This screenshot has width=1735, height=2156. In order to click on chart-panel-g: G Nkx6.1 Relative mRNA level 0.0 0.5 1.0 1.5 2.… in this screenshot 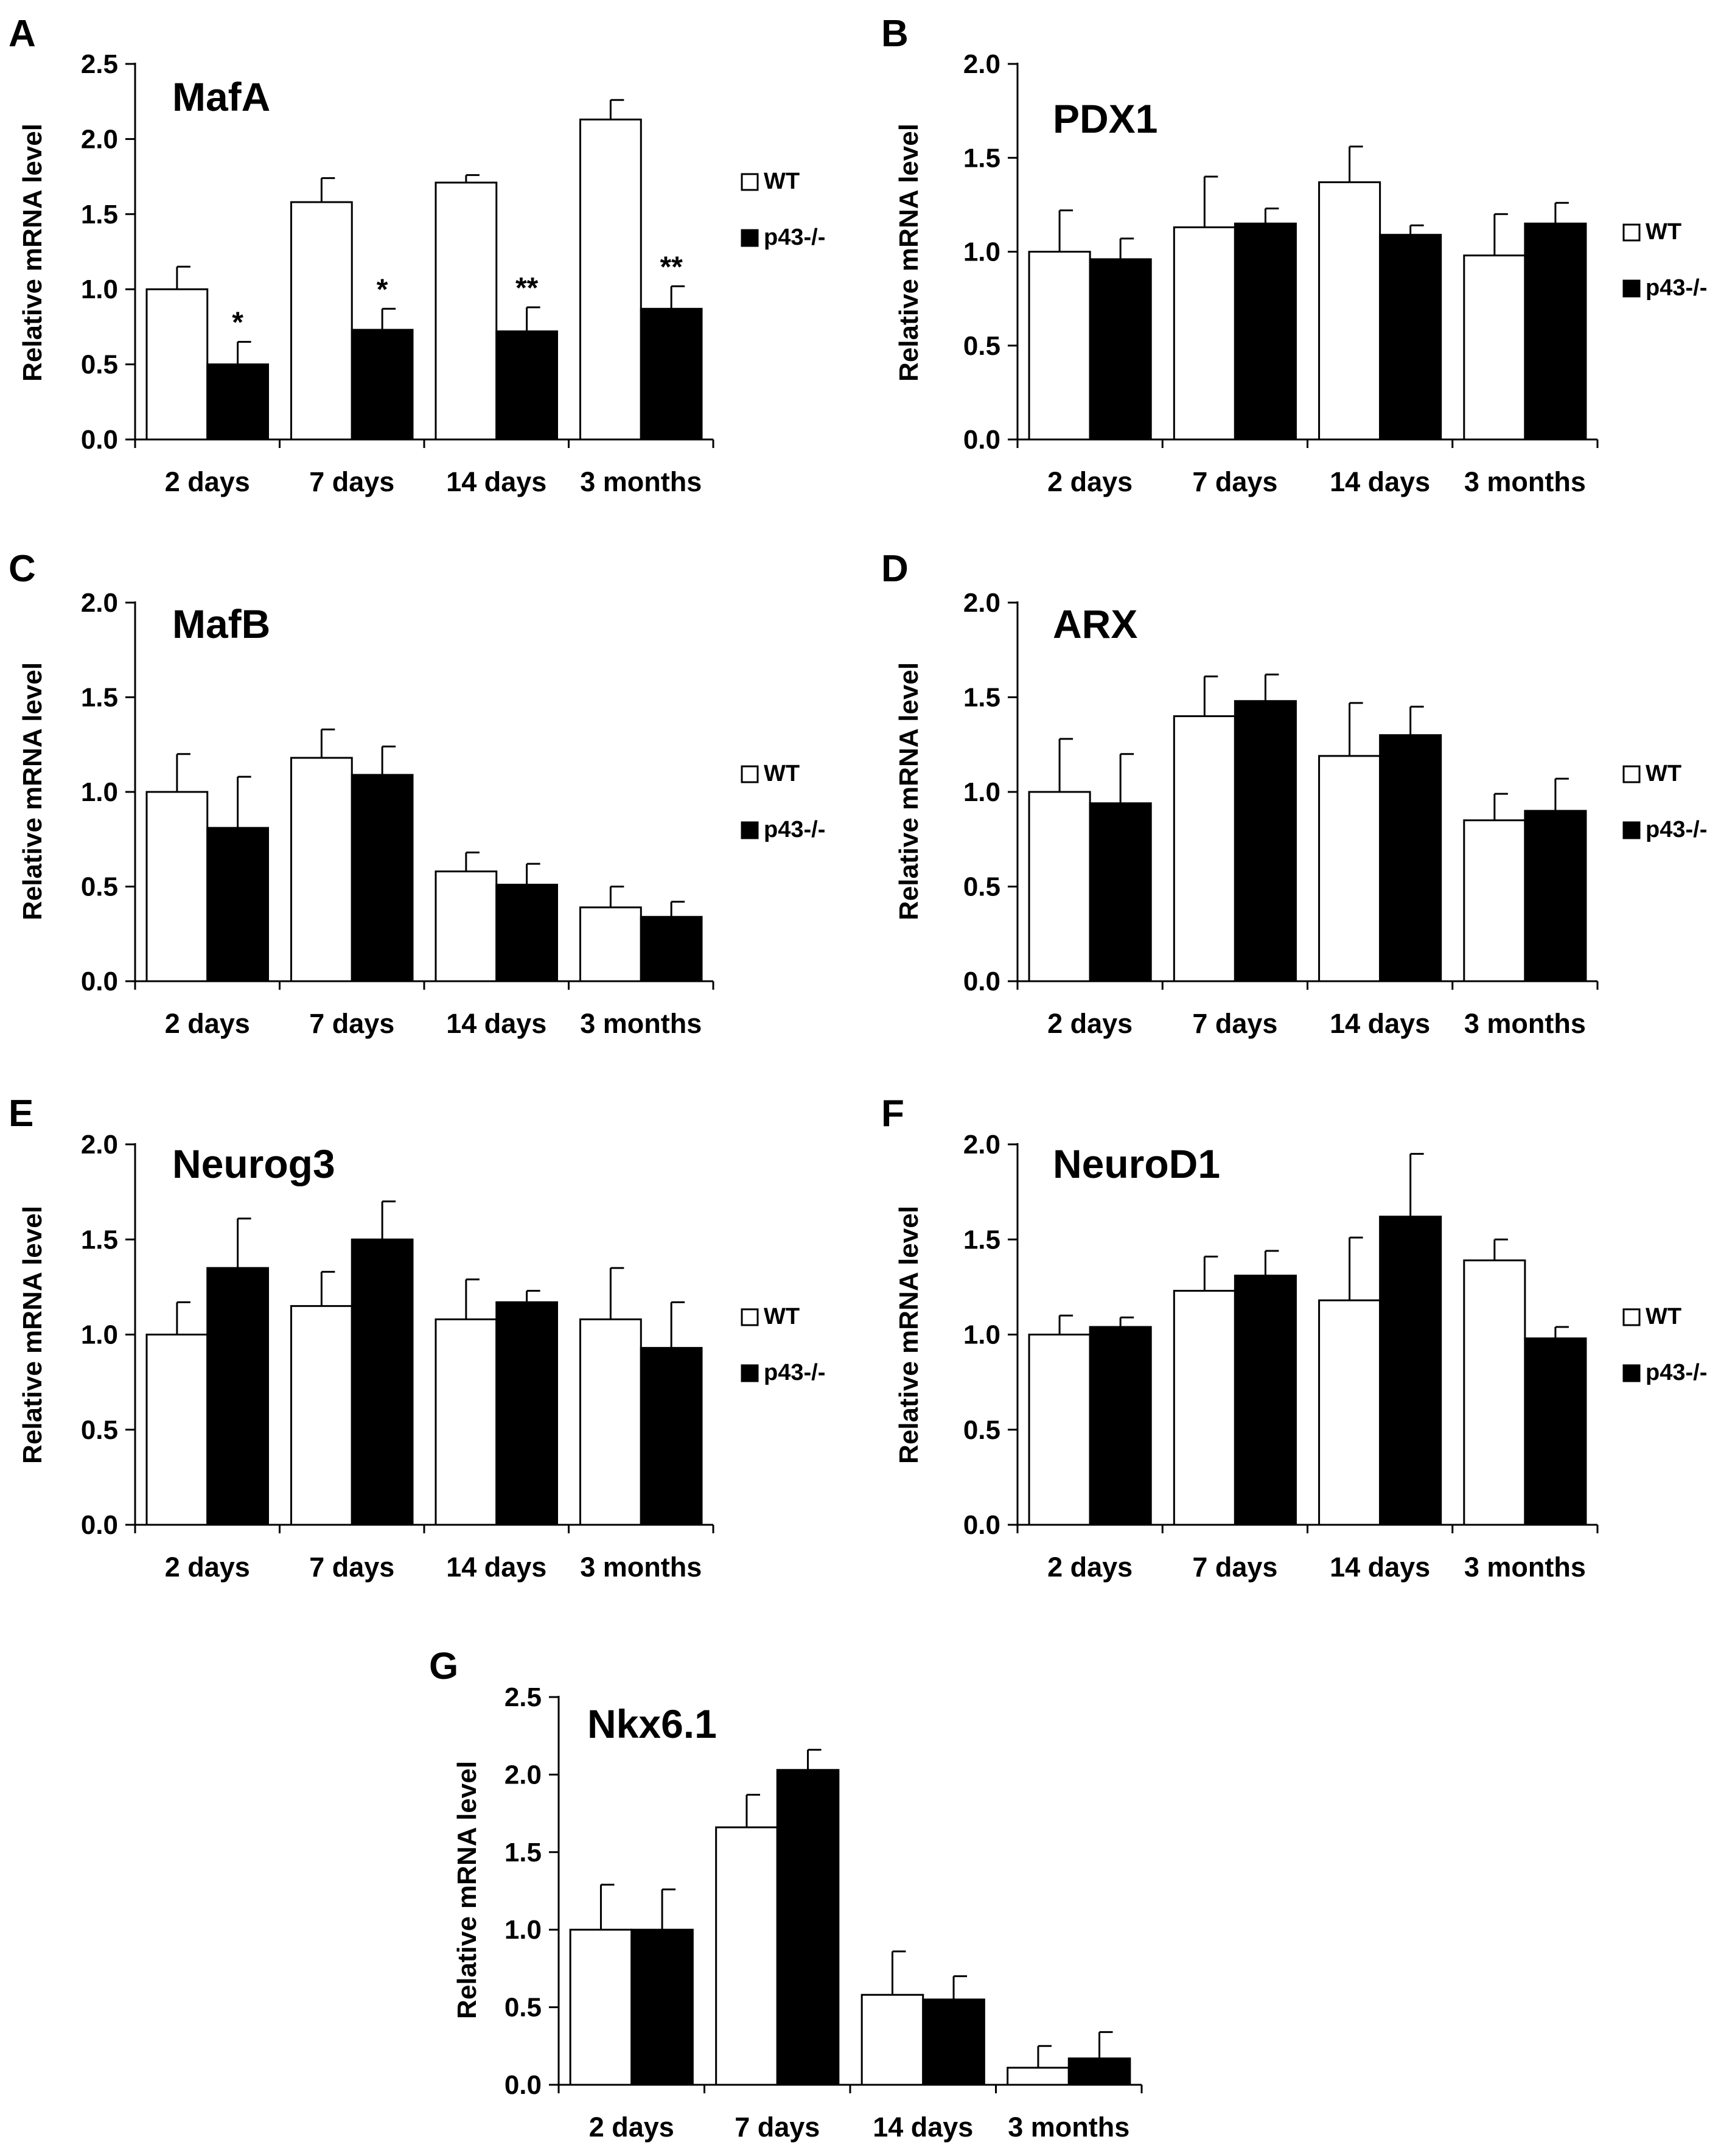, I will do `click(786, 1894)`.